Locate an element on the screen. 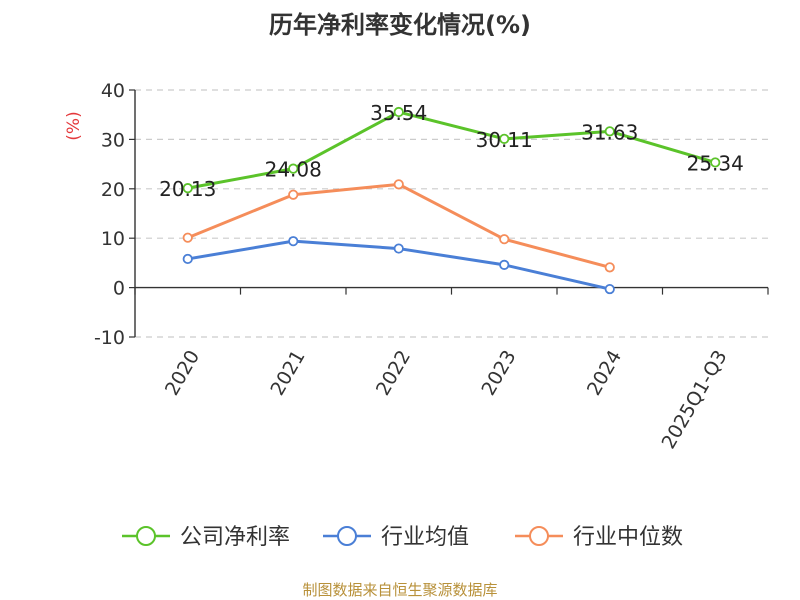 Image resolution: width=800 pixels, height=600 pixels. y-tick-label: 40 is located at coordinates (113, 91).